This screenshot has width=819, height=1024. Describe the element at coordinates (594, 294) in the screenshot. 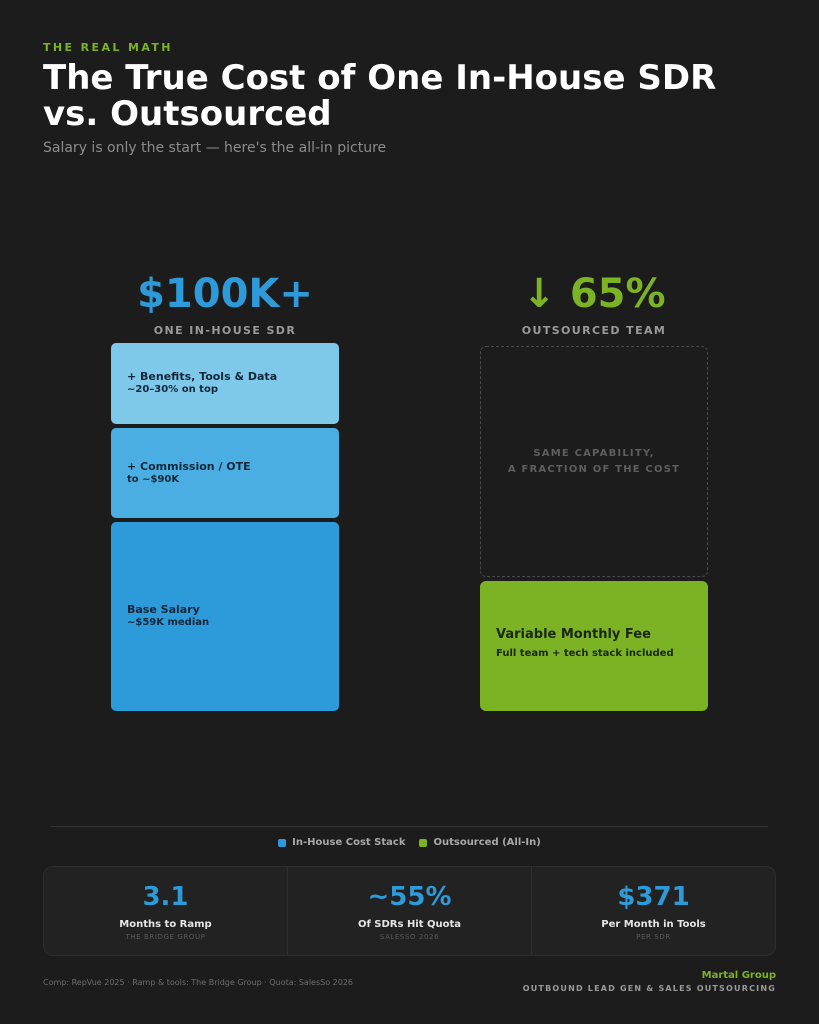

I see `outsourced-headline: ↓ 65%` at that location.